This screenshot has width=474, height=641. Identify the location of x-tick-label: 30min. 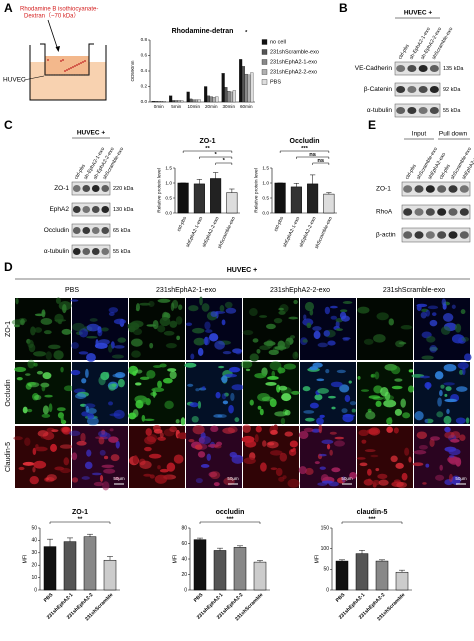
(228, 106).